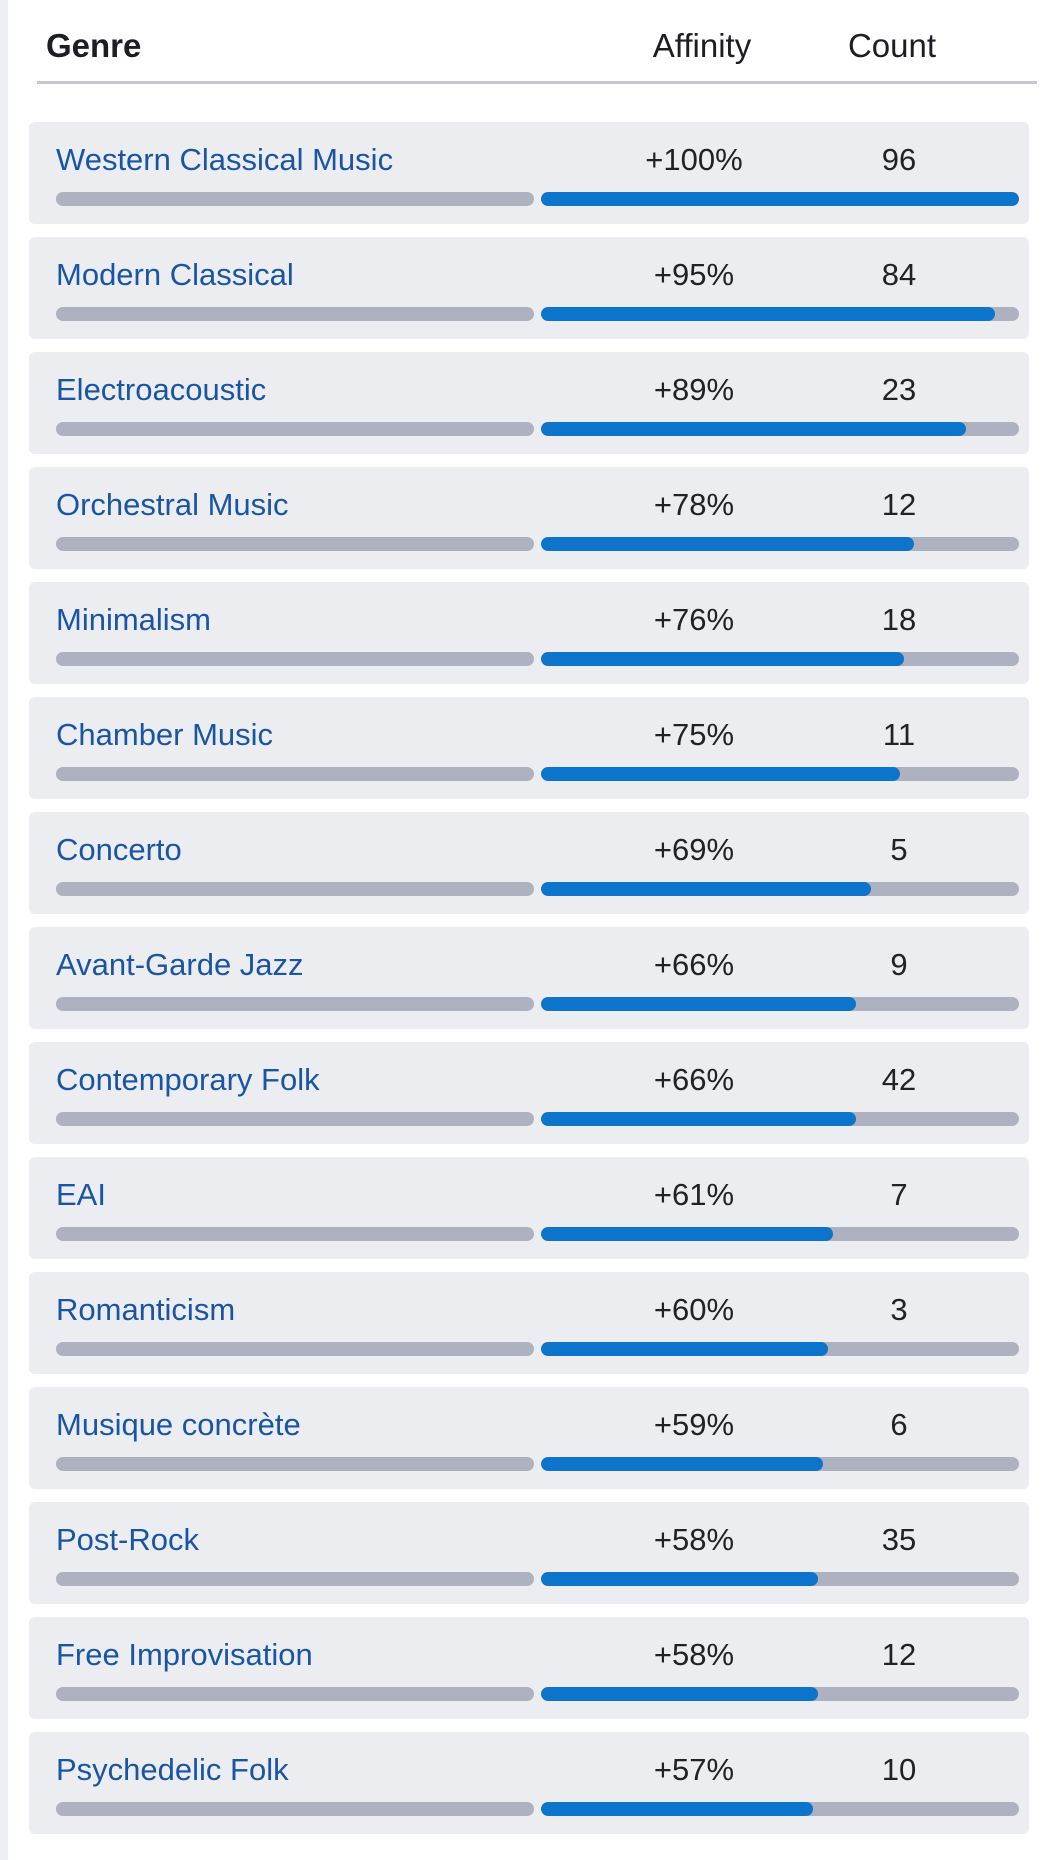 This screenshot has width=1047, height=1860. Describe the element at coordinates (127, 1539) in the screenshot. I see `genre-link: Post-Rock` at that location.